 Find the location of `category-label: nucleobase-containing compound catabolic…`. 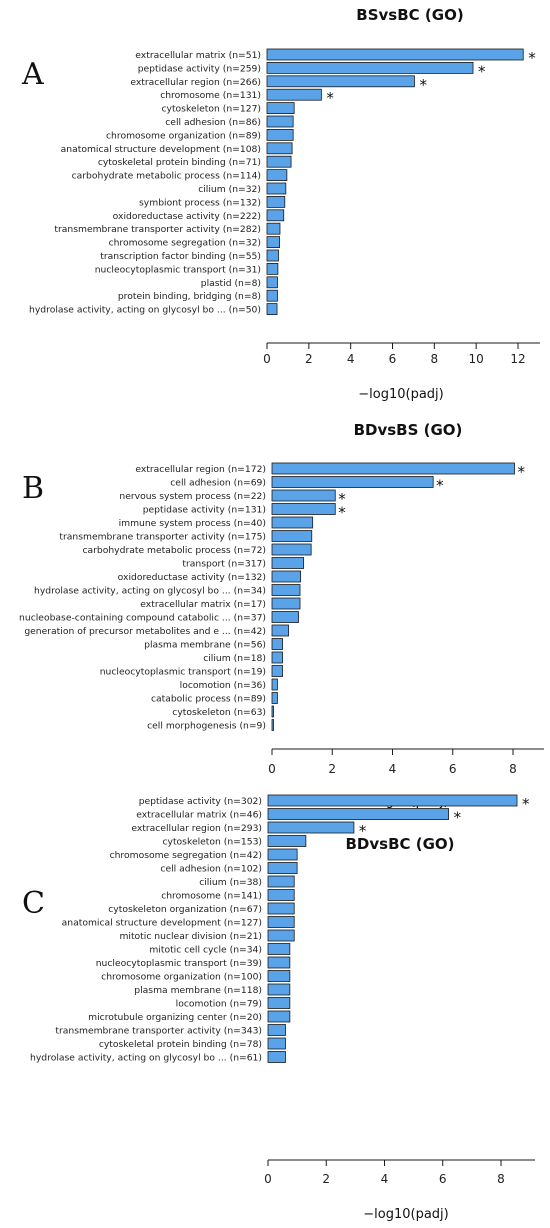

category-label: nucleobase-containing compound catabolic… is located at coordinates (142, 618).